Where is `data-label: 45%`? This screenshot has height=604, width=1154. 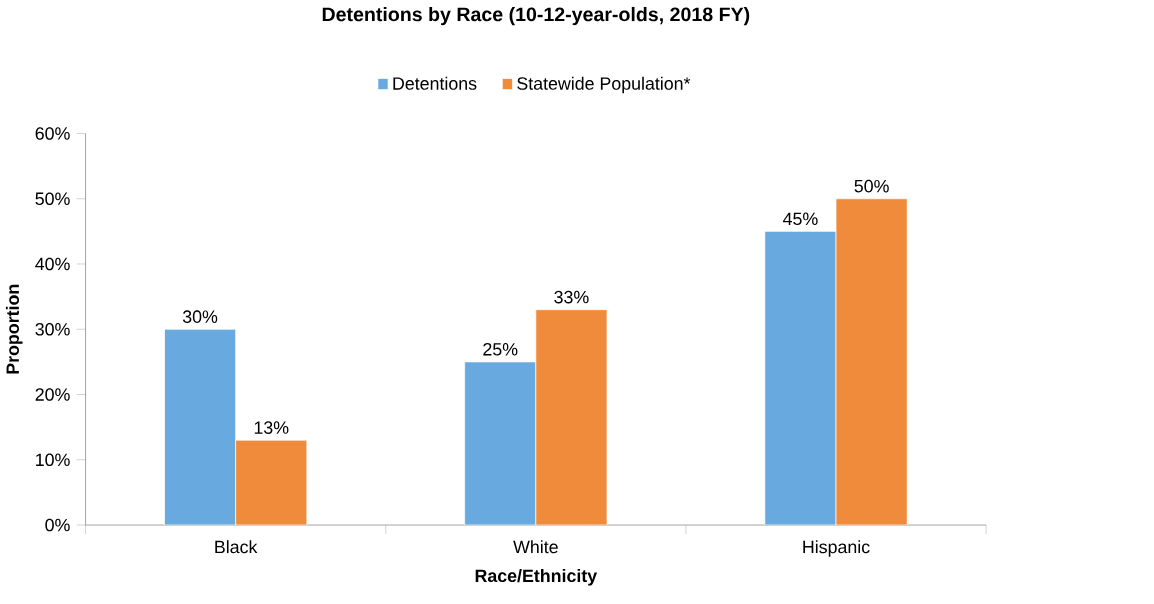 data-label: 45% is located at coordinates (800, 218).